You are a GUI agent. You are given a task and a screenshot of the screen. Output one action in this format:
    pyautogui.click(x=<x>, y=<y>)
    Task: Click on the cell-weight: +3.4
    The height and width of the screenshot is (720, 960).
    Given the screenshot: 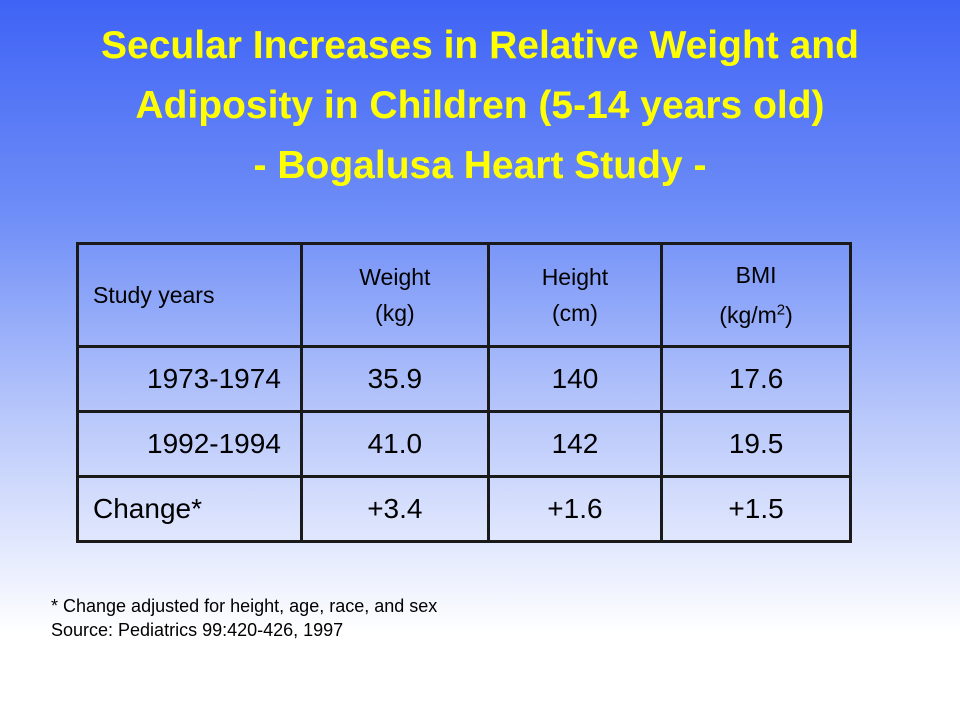 What is the action you would take?
    pyautogui.click(x=394, y=509)
    